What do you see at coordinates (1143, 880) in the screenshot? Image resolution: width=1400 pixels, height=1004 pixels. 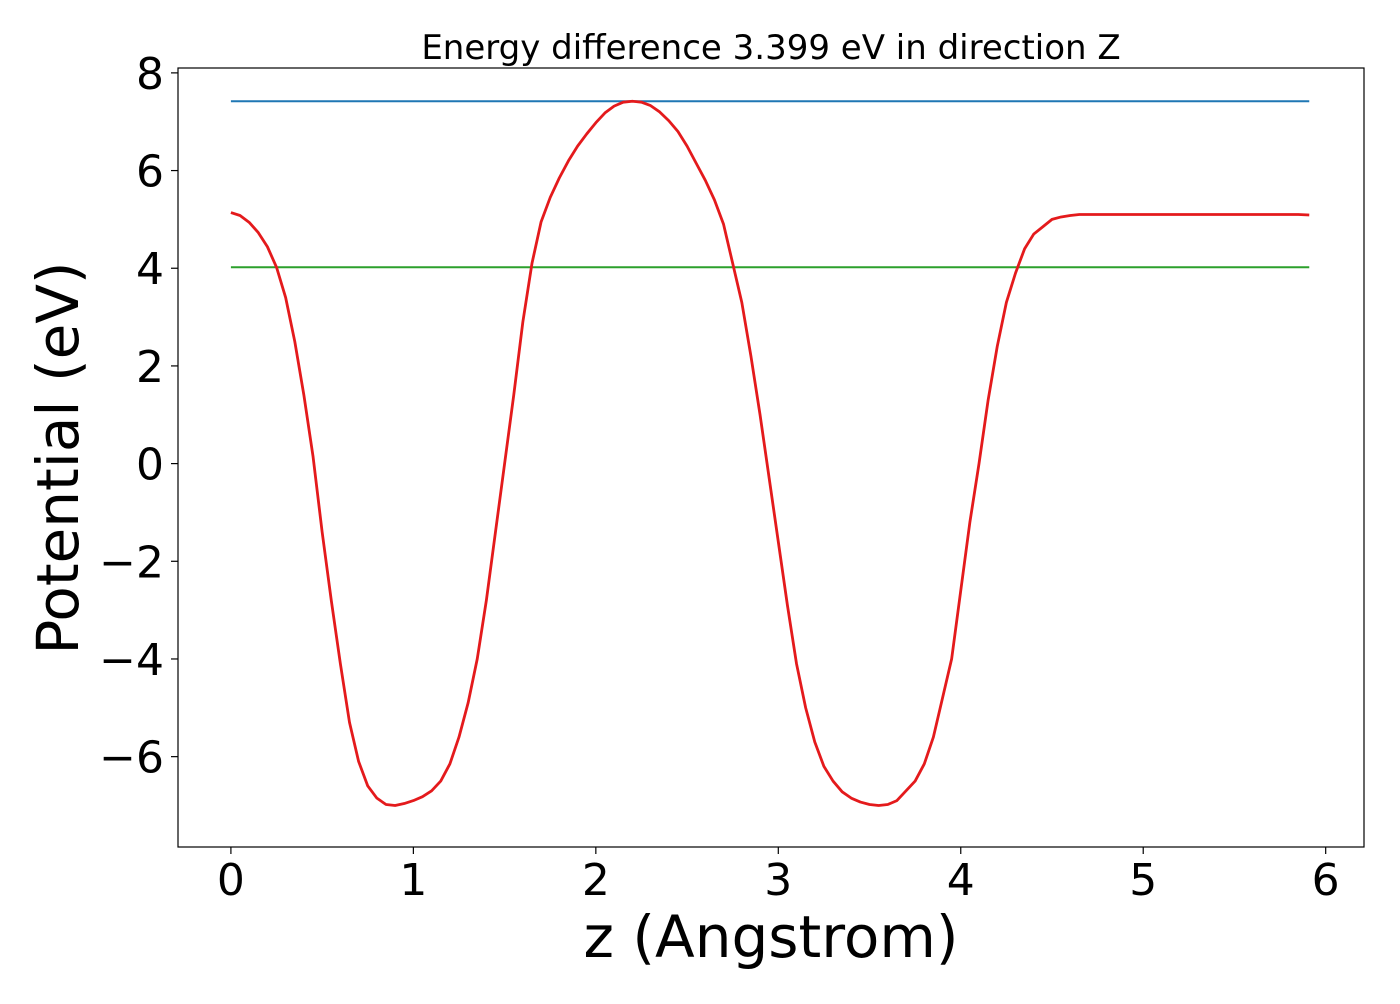 I see `x-tick-label: 5` at bounding box center [1143, 880].